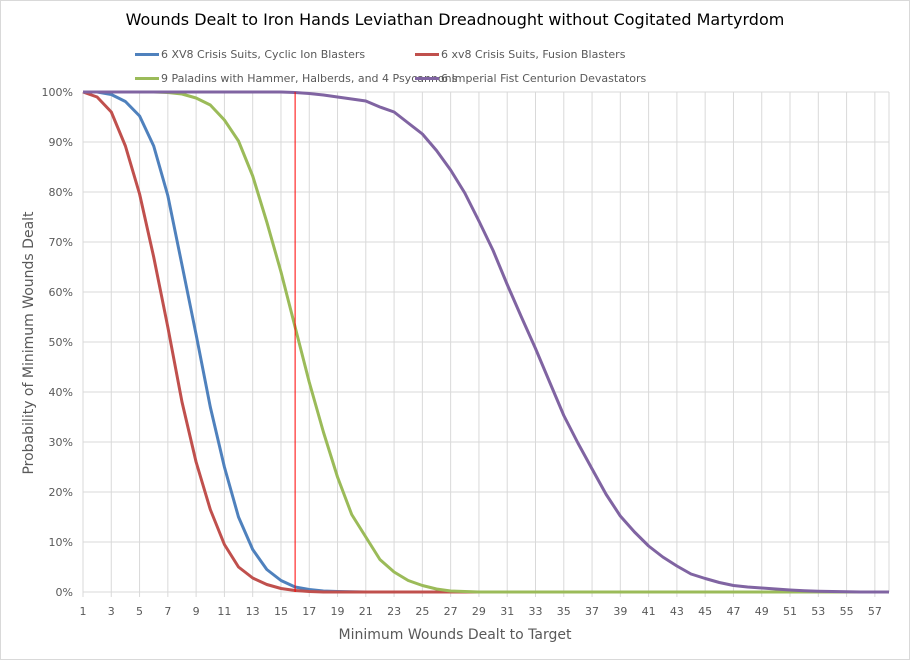  I want to click on x-tick-label: 25, so click(422, 611).